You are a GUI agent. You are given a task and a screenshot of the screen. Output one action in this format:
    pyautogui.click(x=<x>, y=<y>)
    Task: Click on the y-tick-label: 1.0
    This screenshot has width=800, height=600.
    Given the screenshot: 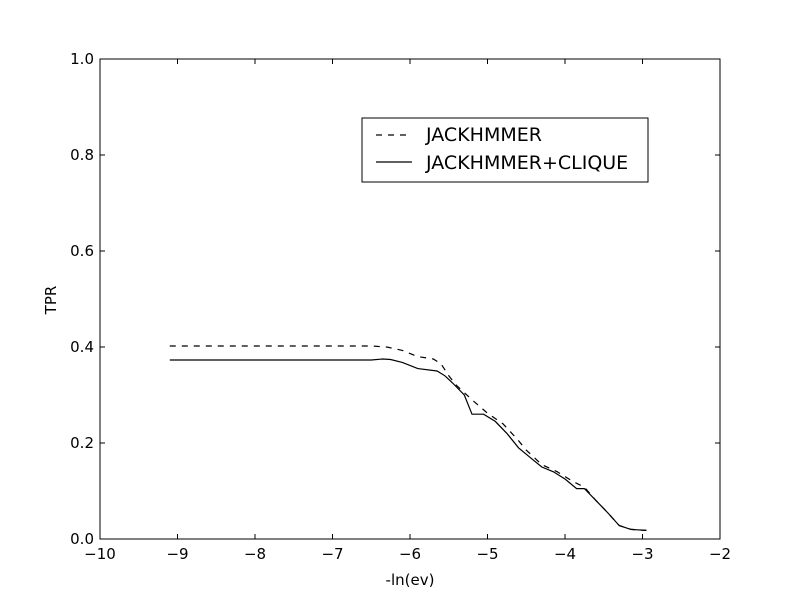 What is the action you would take?
    pyautogui.click(x=82, y=59)
    